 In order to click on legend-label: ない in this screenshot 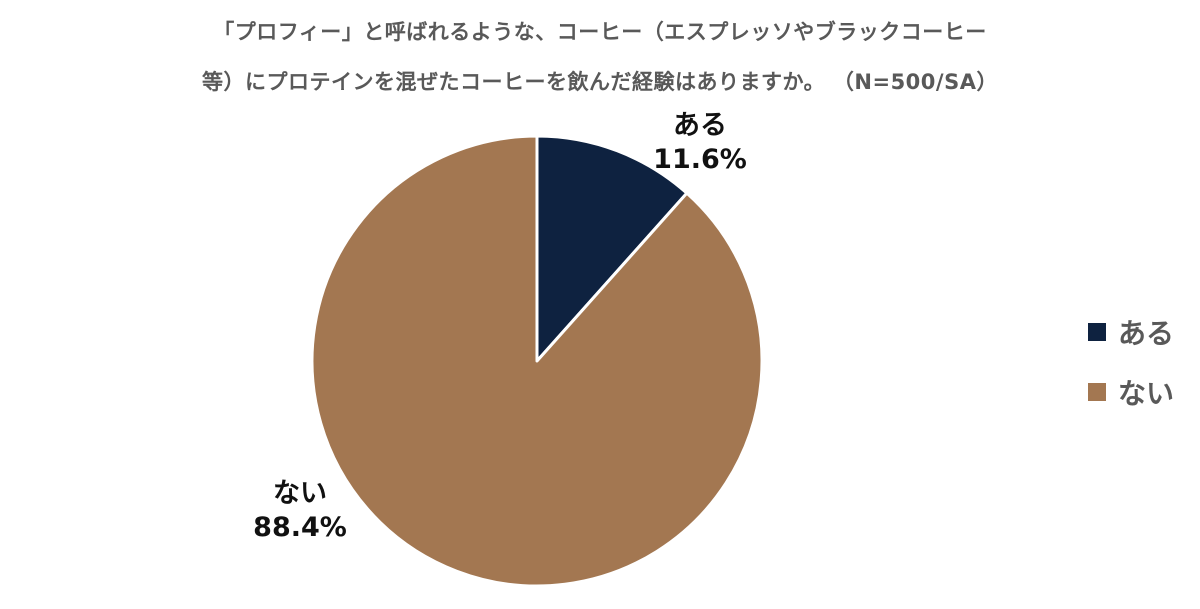, I will do `click(1146, 393)`.